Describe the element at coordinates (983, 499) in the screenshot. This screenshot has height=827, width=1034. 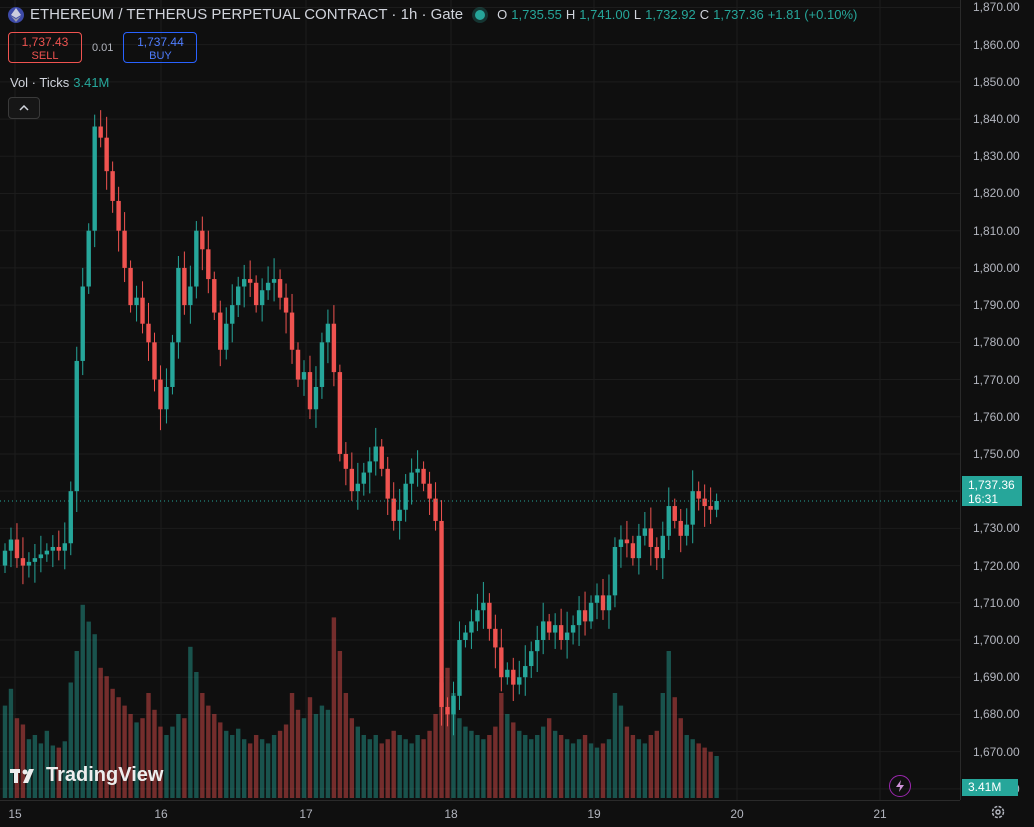
I see `bar-countdown: 16:31` at that location.